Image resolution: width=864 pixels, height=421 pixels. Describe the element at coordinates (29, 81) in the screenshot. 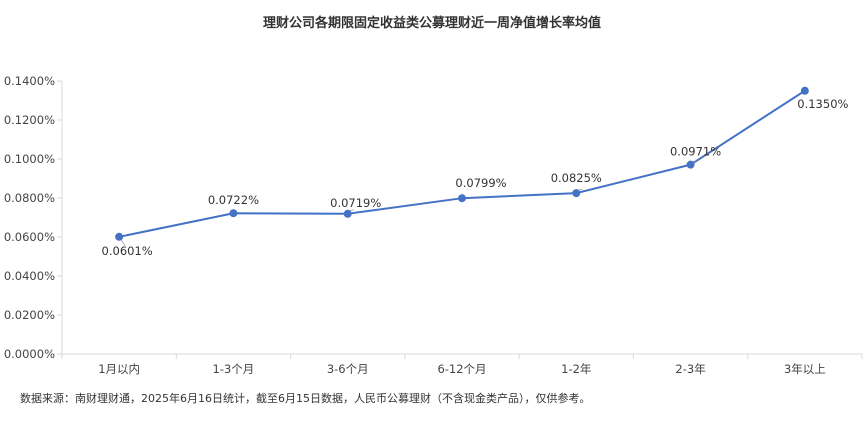

I see `y-tick-label: 0.1400%` at that location.